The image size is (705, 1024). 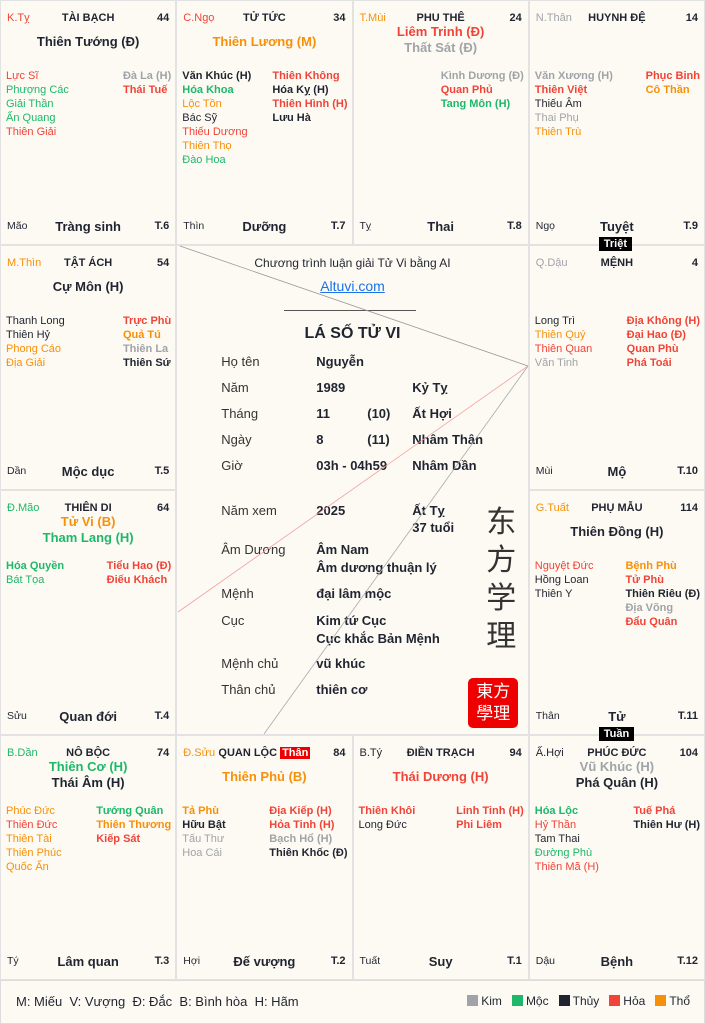 I want to click on info-label: Tháng, so click(x=240, y=413).